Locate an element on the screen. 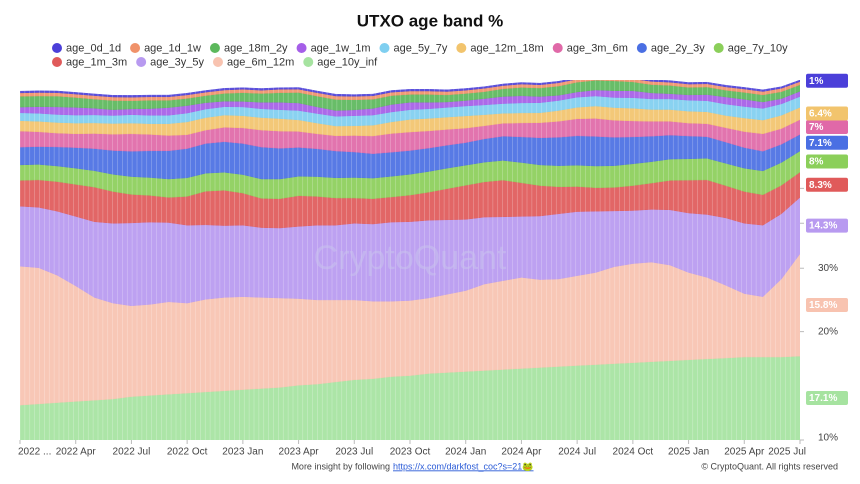  x-tick-label: 2024 Oct is located at coordinates (633, 452).